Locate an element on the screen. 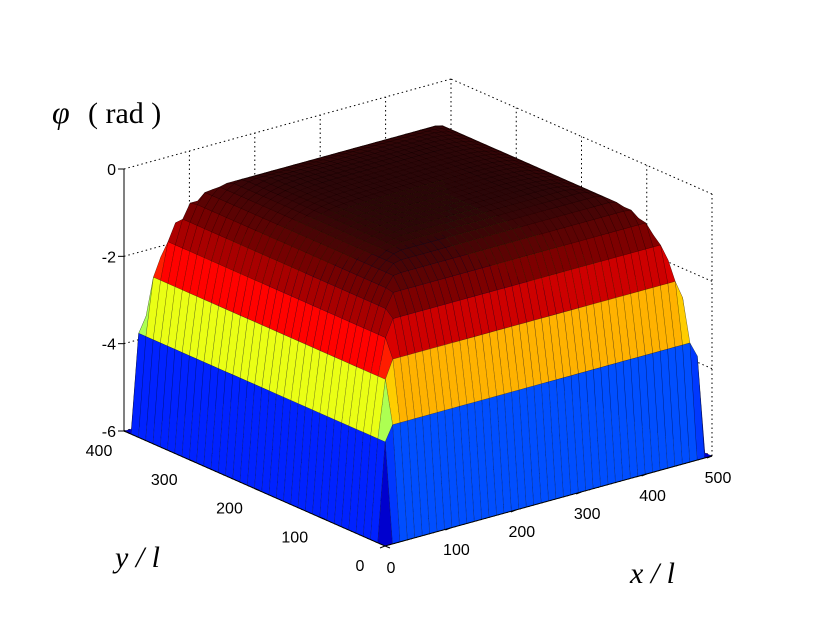  z-tick-label: -2 is located at coordinates (109, 257).